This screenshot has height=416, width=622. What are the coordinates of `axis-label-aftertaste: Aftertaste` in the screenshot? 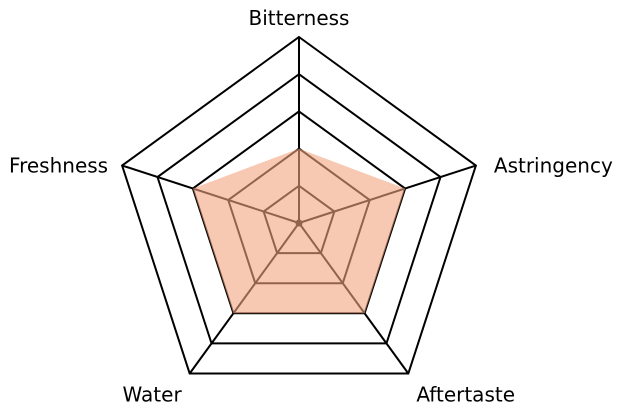 It's located at (465, 394).